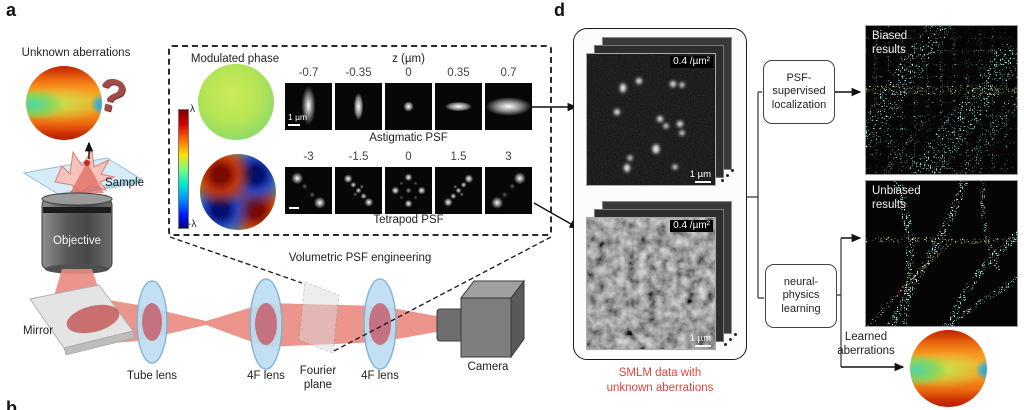  What do you see at coordinates (192, 224) in the screenshot?
I see `colorbar-min-label: -λ` at bounding box center [192, 224].